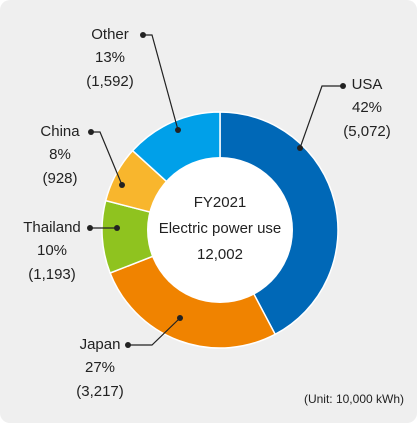  Describe the element at coordinates (110, 57) in the screenshot. I see `segment-share: 13%` at that location.